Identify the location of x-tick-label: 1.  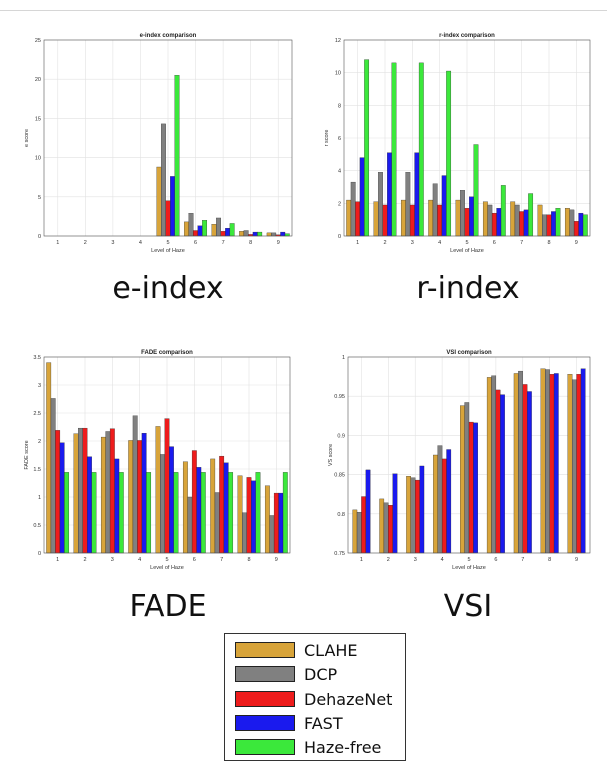
(57, 243).